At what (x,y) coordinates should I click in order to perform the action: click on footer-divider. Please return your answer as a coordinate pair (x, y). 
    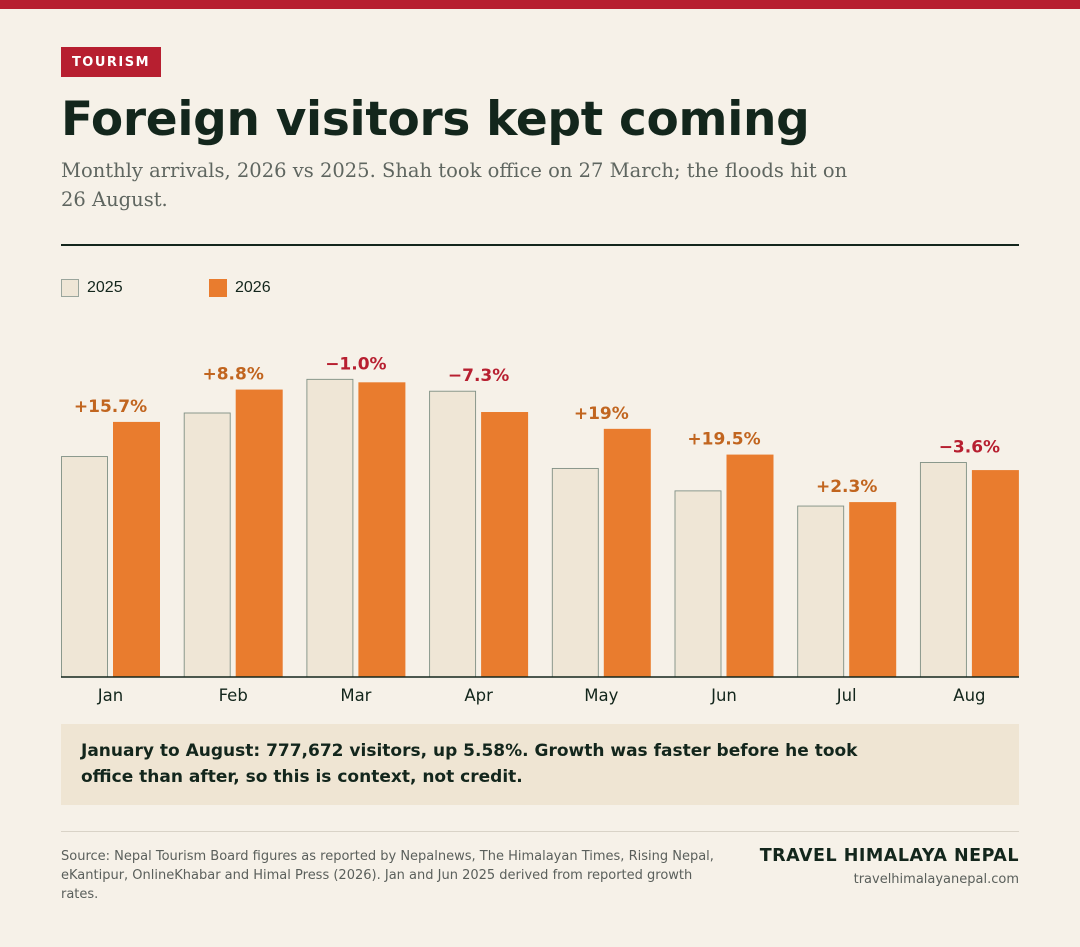
    Looking at the image, I should click on (540, 831).